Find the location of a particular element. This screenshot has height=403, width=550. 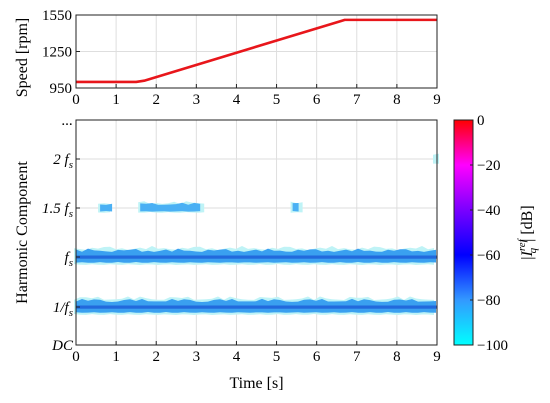

speed-xtick-label: 9 is located at coordinates (437, 100).